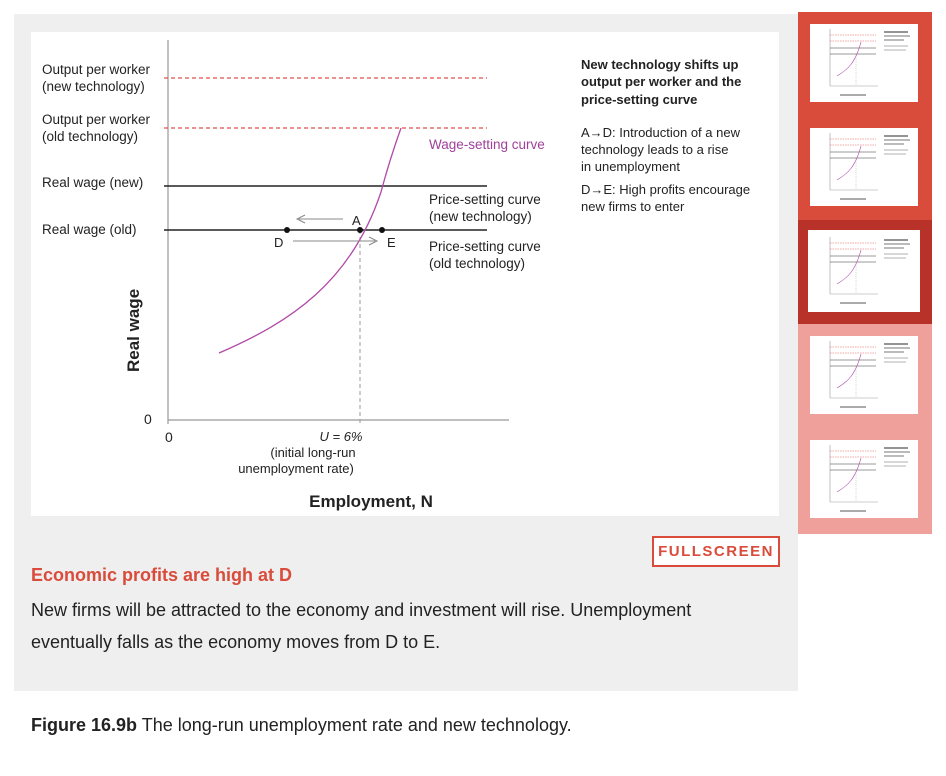  What do you see at coordinates (162, 575) in the screenshot?
I see `step-title: Economic profits are high at D` at bounding box center [162, 575].